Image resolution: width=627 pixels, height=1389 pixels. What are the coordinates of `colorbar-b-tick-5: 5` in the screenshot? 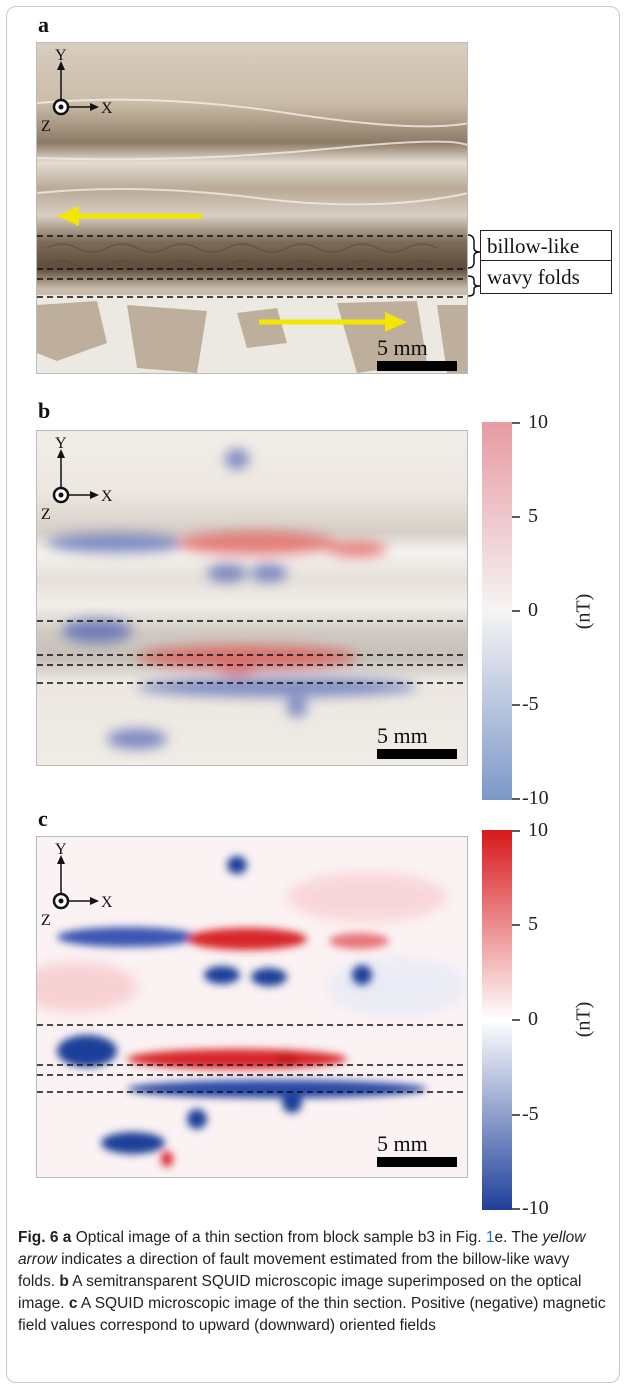 It's located at (533, 516).